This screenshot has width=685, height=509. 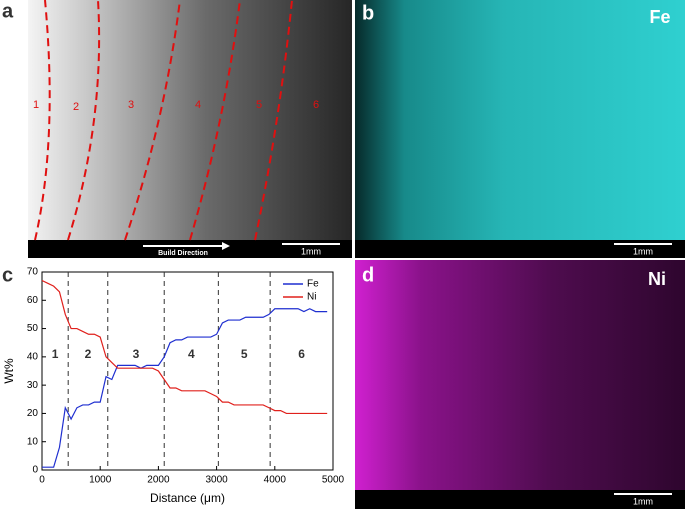 What do you see at coordinates (8, 11) in the screenshot?
I see `panel-label: a` at bounding box center [8, 11].